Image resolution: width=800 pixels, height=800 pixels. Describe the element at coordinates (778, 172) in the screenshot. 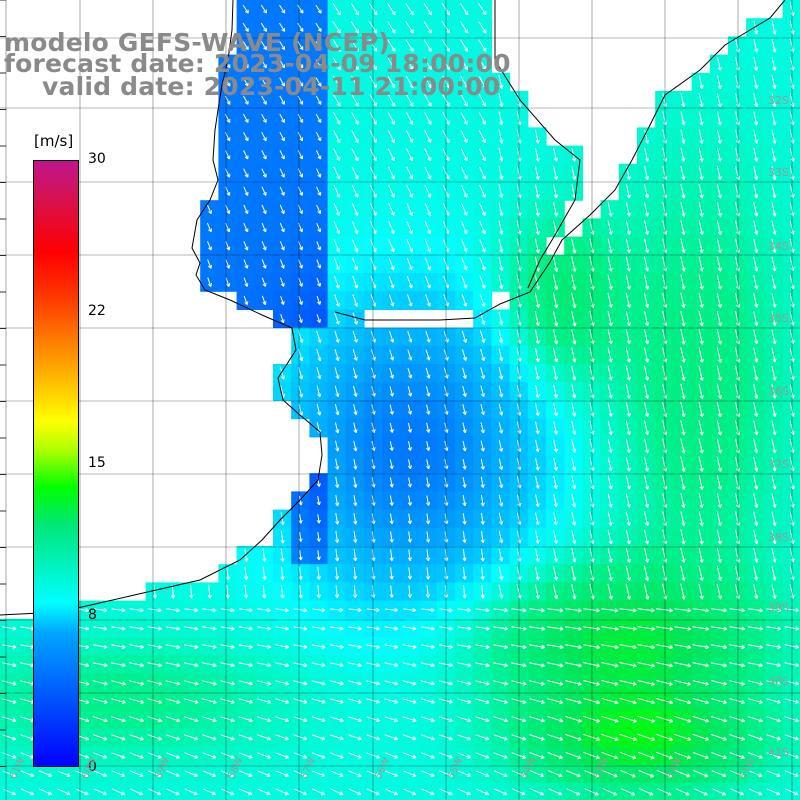

I see `lat-label: 33S` at that location.